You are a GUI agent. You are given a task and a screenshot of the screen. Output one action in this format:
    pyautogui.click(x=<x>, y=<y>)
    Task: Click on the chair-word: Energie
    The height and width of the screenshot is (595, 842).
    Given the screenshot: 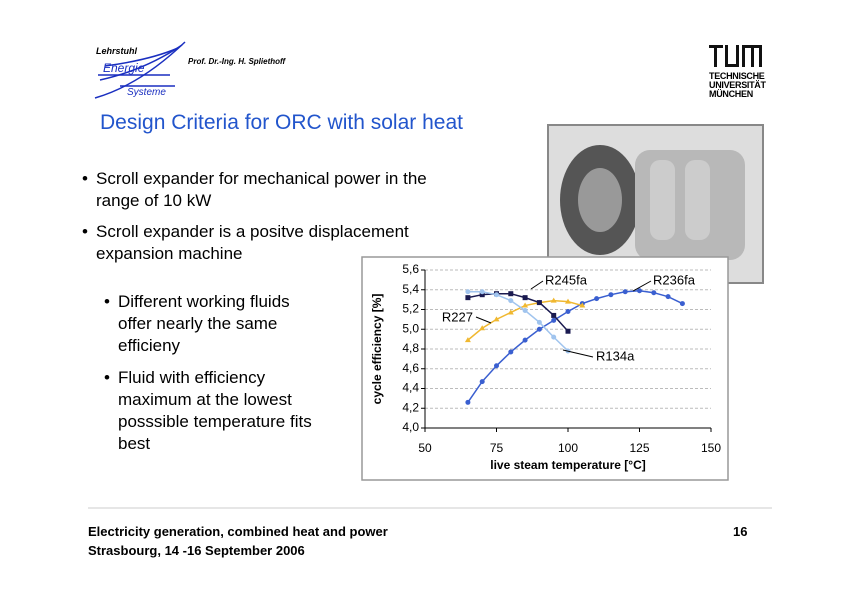 What is the action you would take?
    pyautogui.click(x=124, y=68)
    